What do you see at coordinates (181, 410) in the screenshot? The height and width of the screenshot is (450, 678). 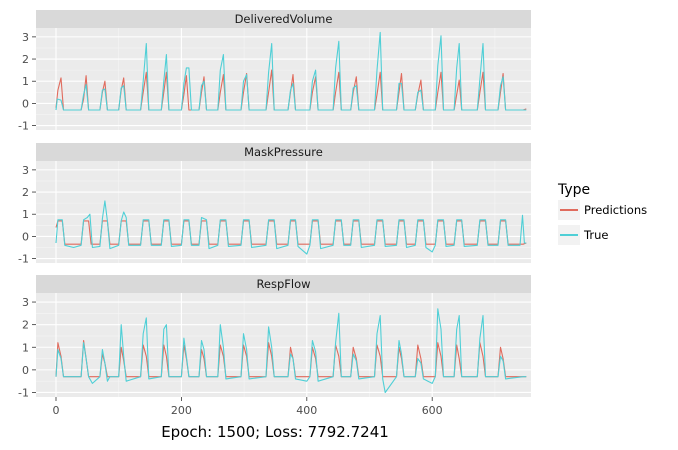 I see `x-tick-label: 200` at bounding box center [181, 410].